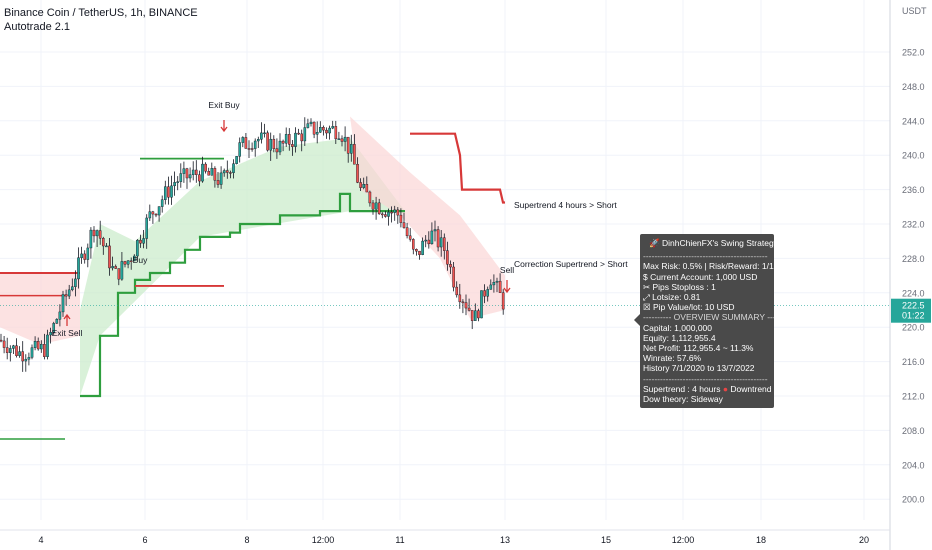  Describe the element at coordinates (571, 264) in the screenshot. I see `correction-supertrend-label: Correction Supertrend > Short` at that location.